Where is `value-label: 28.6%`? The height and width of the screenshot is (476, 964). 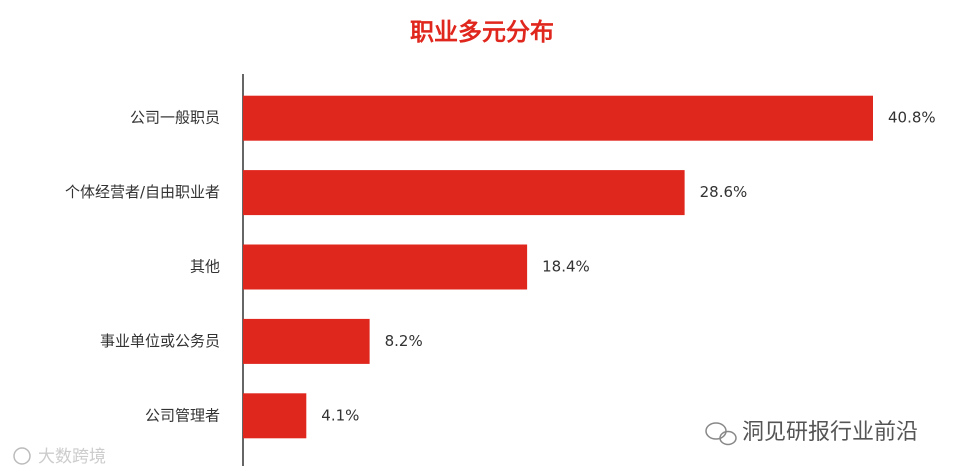
value-label: 28.6% is located at coordinates (724, 192).